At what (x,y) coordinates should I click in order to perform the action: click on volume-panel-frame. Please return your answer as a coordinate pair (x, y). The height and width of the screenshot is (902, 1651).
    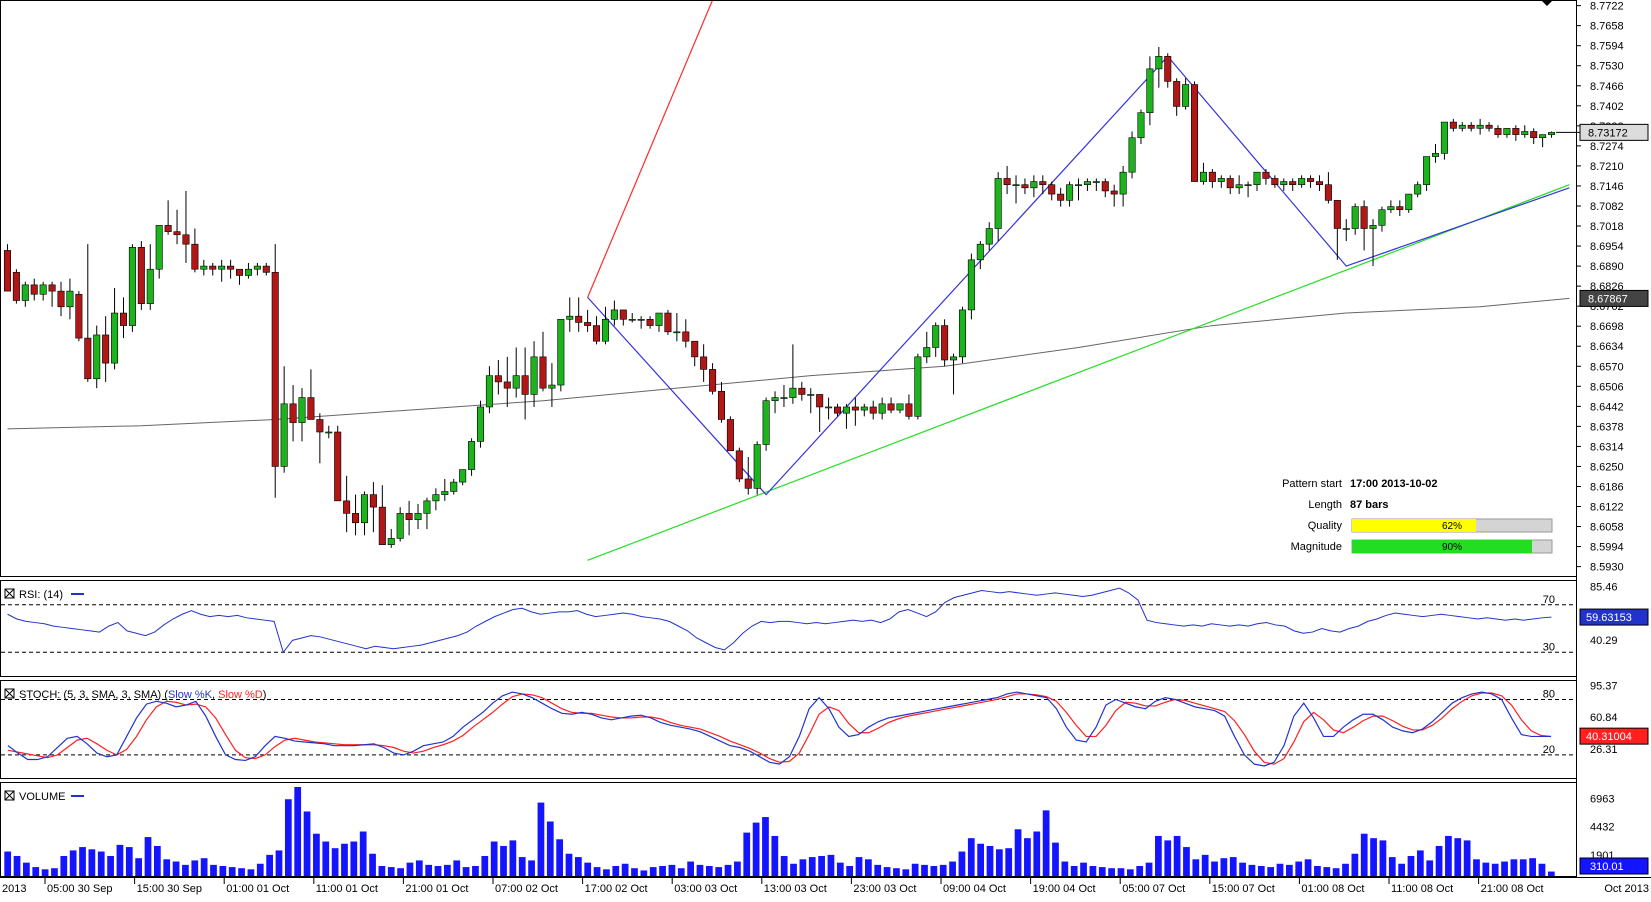
    Looking at the image, I should click on (788, 829).